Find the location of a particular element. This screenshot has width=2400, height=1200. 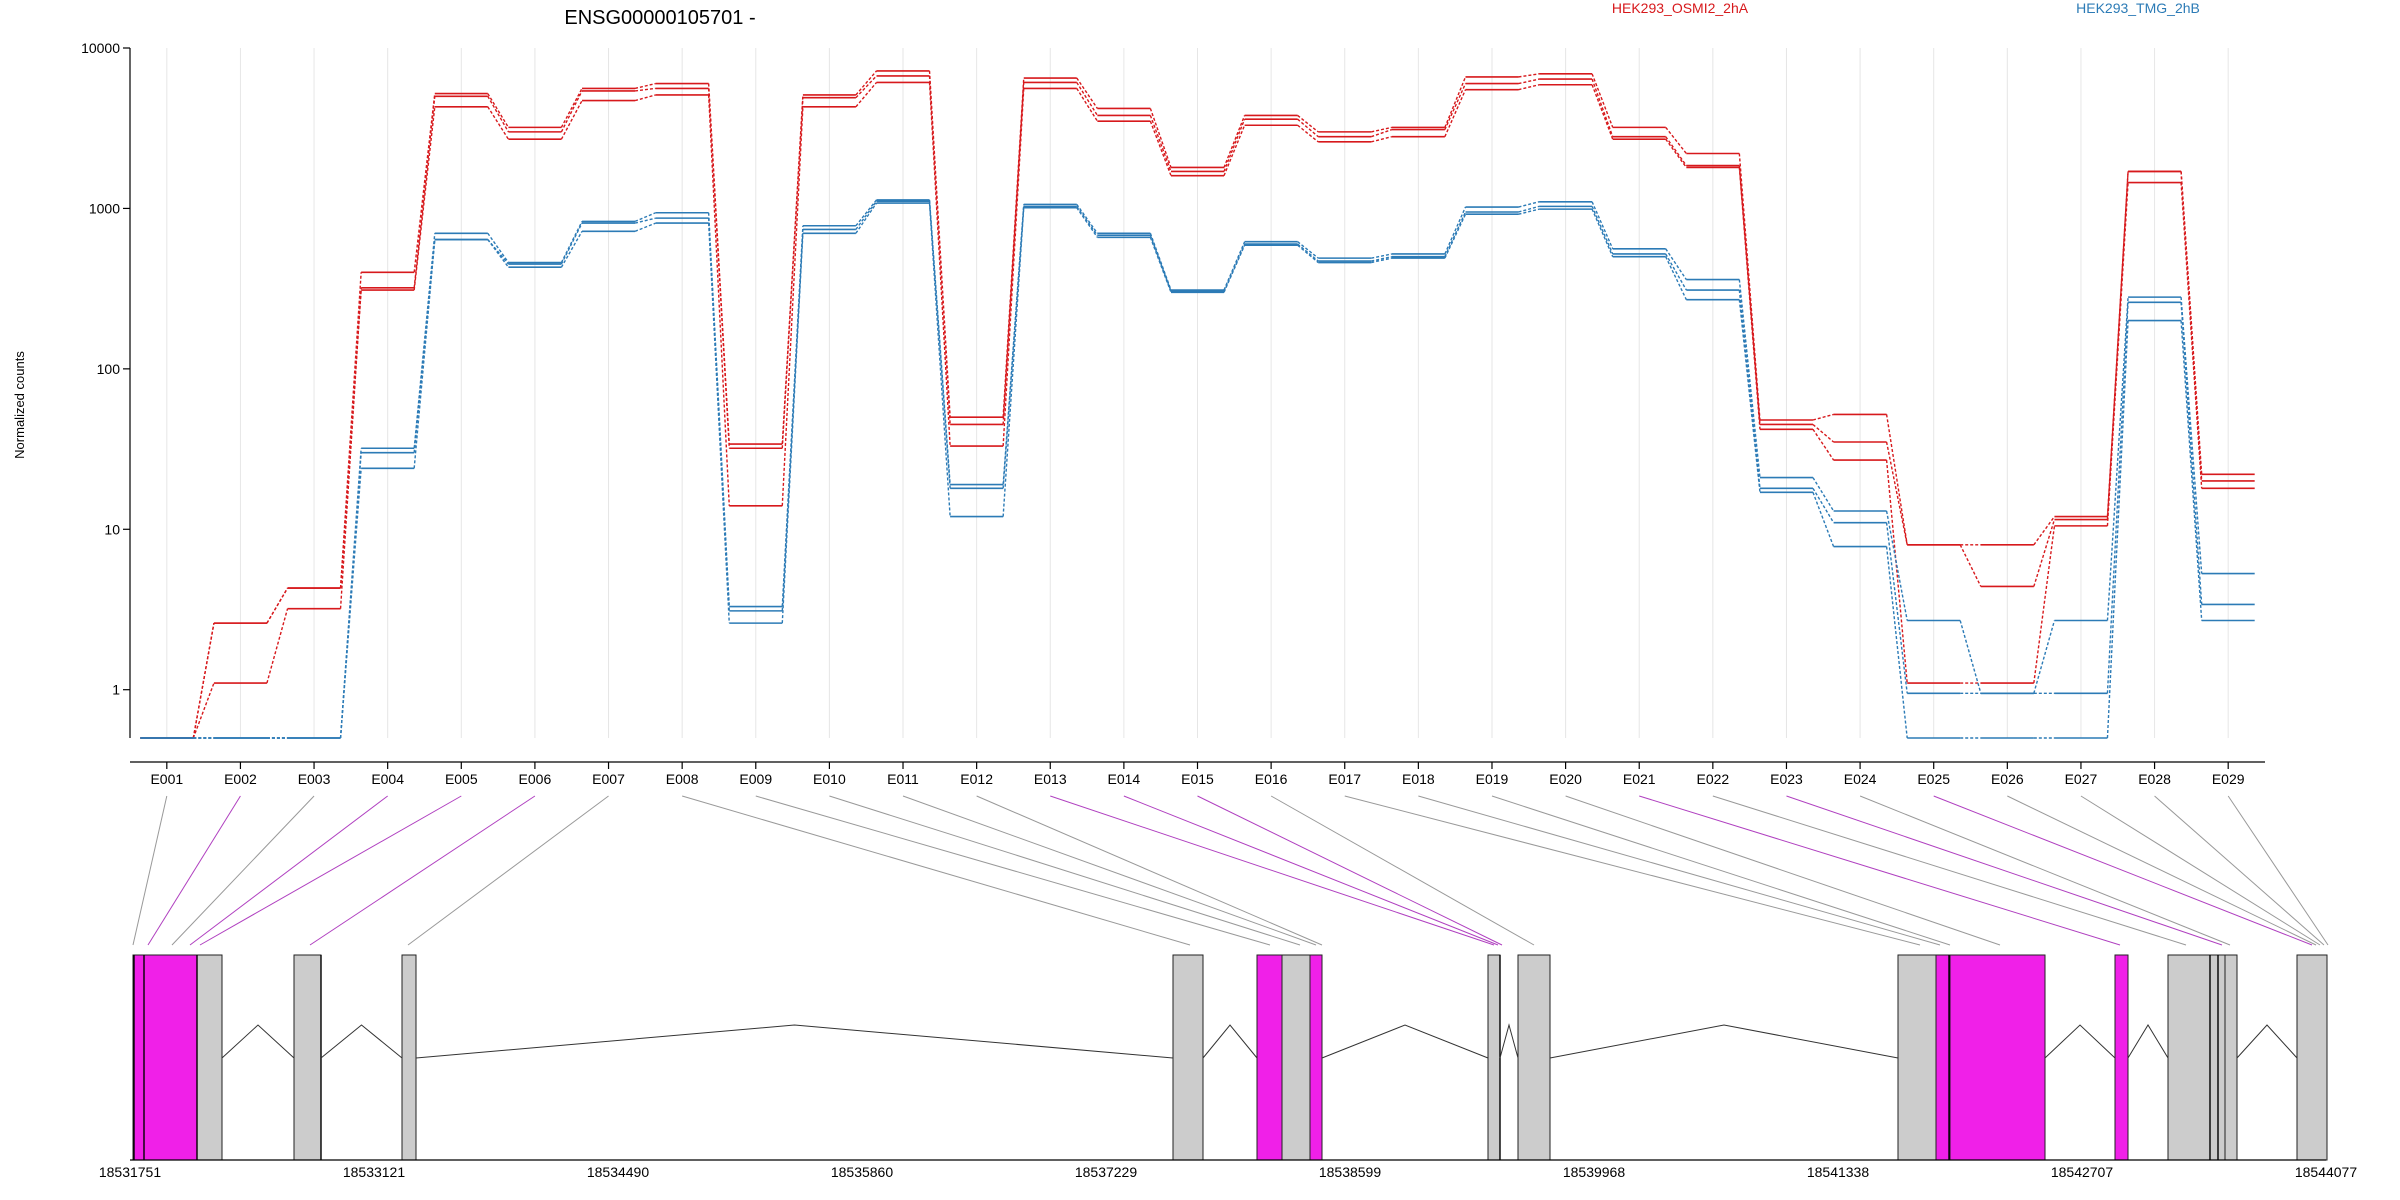

connector-e022 is located at coordinates (1949, 870).